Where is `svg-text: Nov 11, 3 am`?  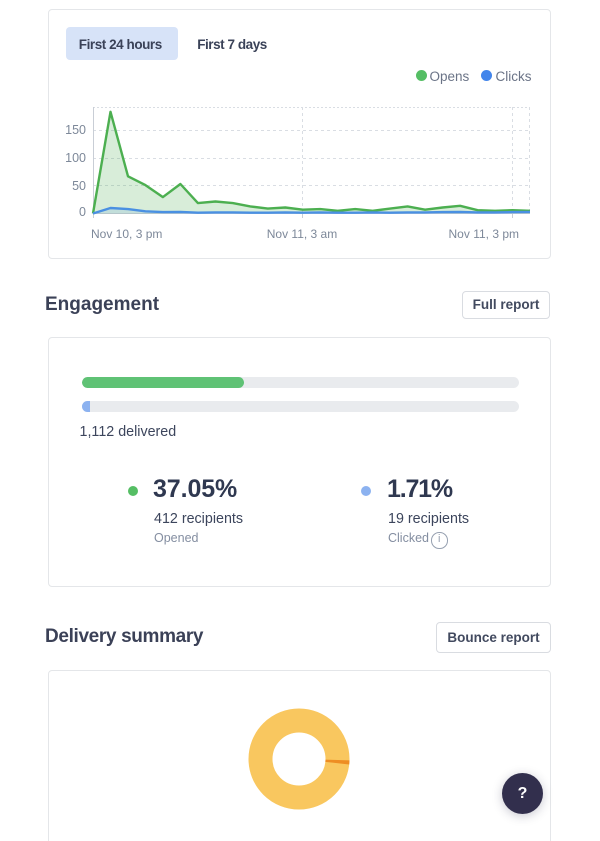 svg-text: Nov 11, 3 am is located at coordinates (302, 234).